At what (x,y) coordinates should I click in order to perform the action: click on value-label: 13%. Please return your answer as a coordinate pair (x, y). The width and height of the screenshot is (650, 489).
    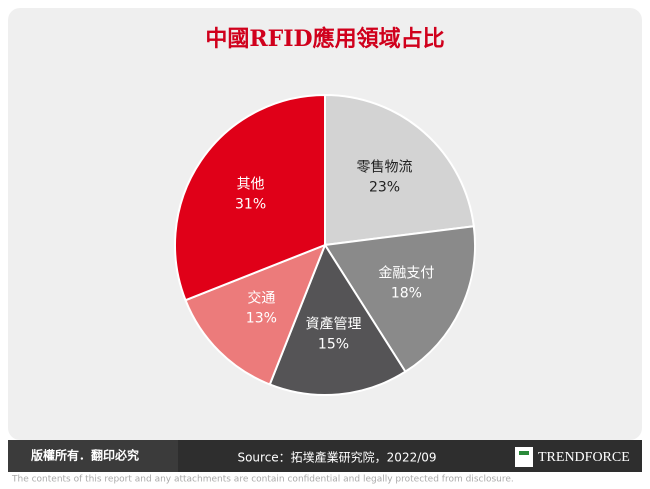
    Looking at the image, I should click on (261, 319).